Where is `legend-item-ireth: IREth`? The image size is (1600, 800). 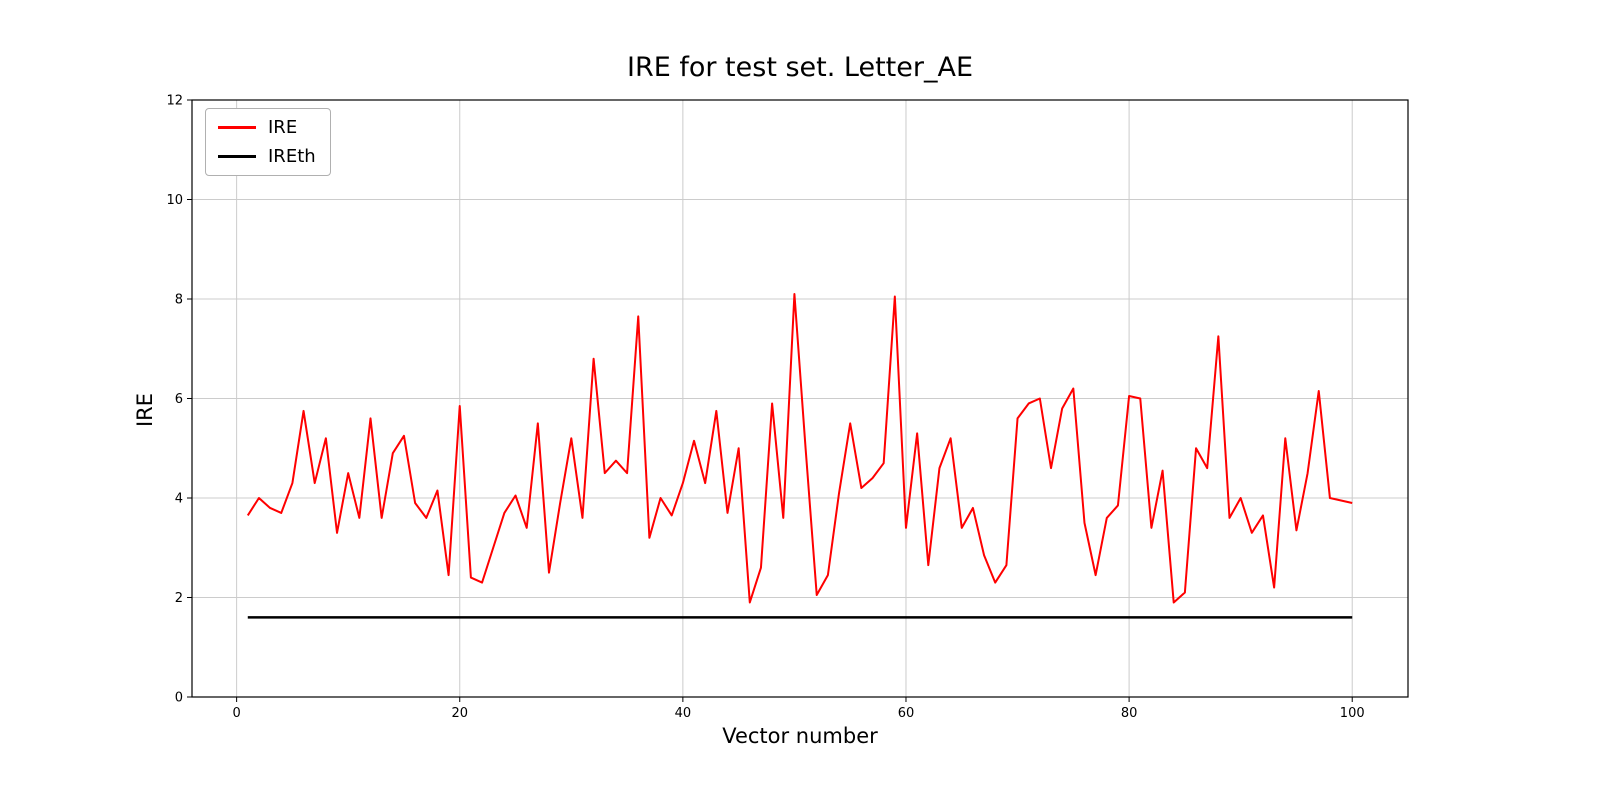
legend-item-ireth: IREth is located at coordinates (267, 156).